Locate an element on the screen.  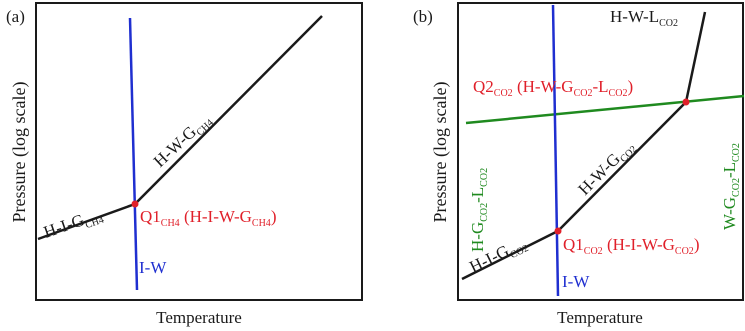
panel-b-hig-curve is located at coordinates (510, 255).